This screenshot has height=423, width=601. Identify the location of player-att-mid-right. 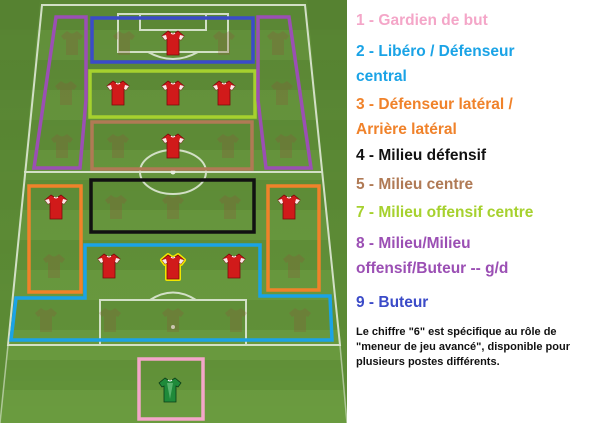
(224, 93).